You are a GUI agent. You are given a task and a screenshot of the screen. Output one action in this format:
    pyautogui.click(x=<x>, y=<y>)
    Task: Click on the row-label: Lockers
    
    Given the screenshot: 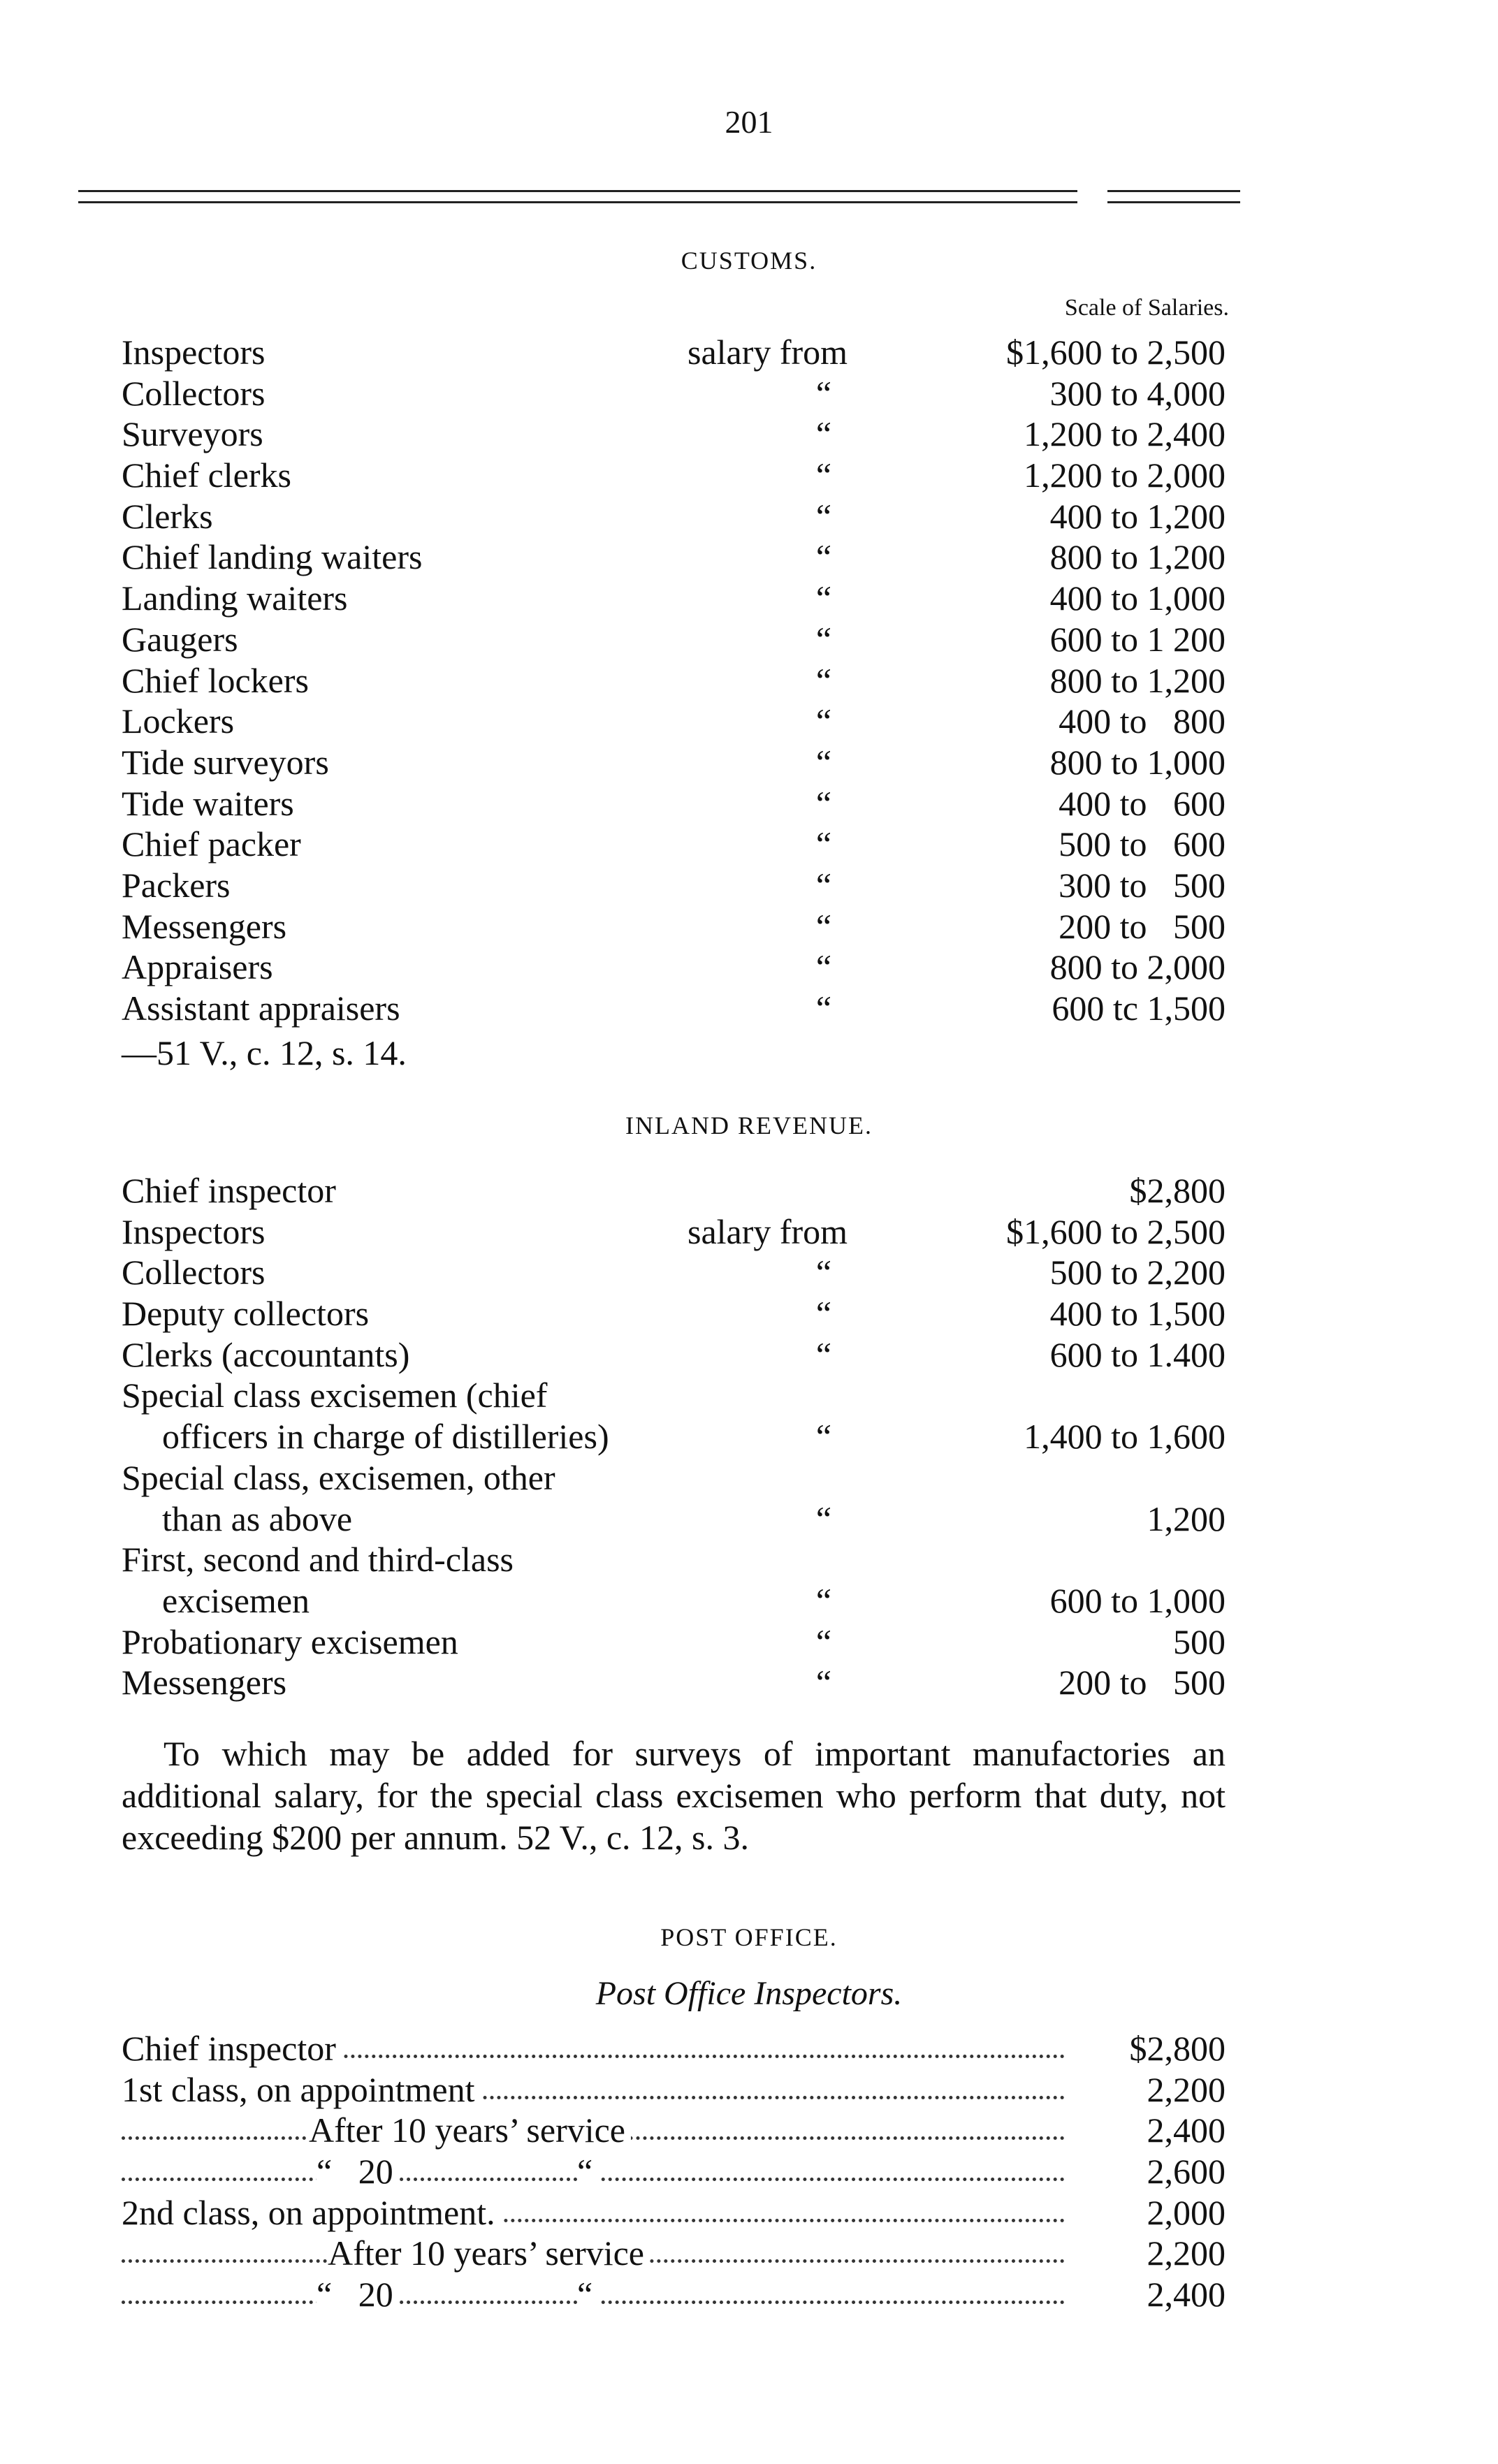 What is the action you would take?
    pyautogui.click(x=178, y=721)
    